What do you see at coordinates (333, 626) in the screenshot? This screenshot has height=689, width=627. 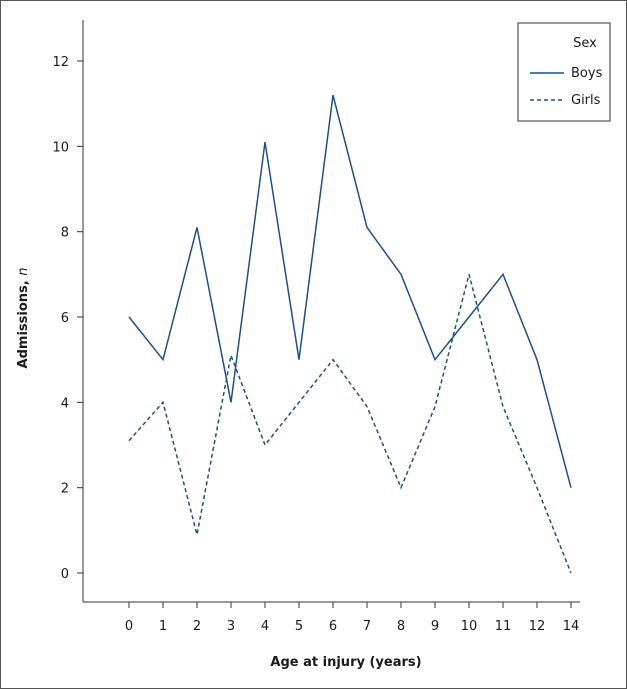 I see `x-tick-label: 6` at bounding box center [333, 626].